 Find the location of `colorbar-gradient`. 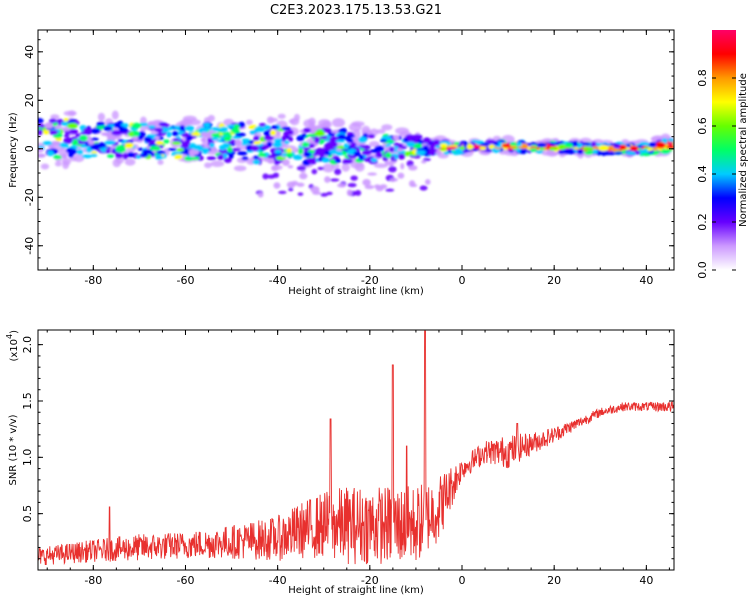

colorbar-gradient is located at coordinates (724, 150).